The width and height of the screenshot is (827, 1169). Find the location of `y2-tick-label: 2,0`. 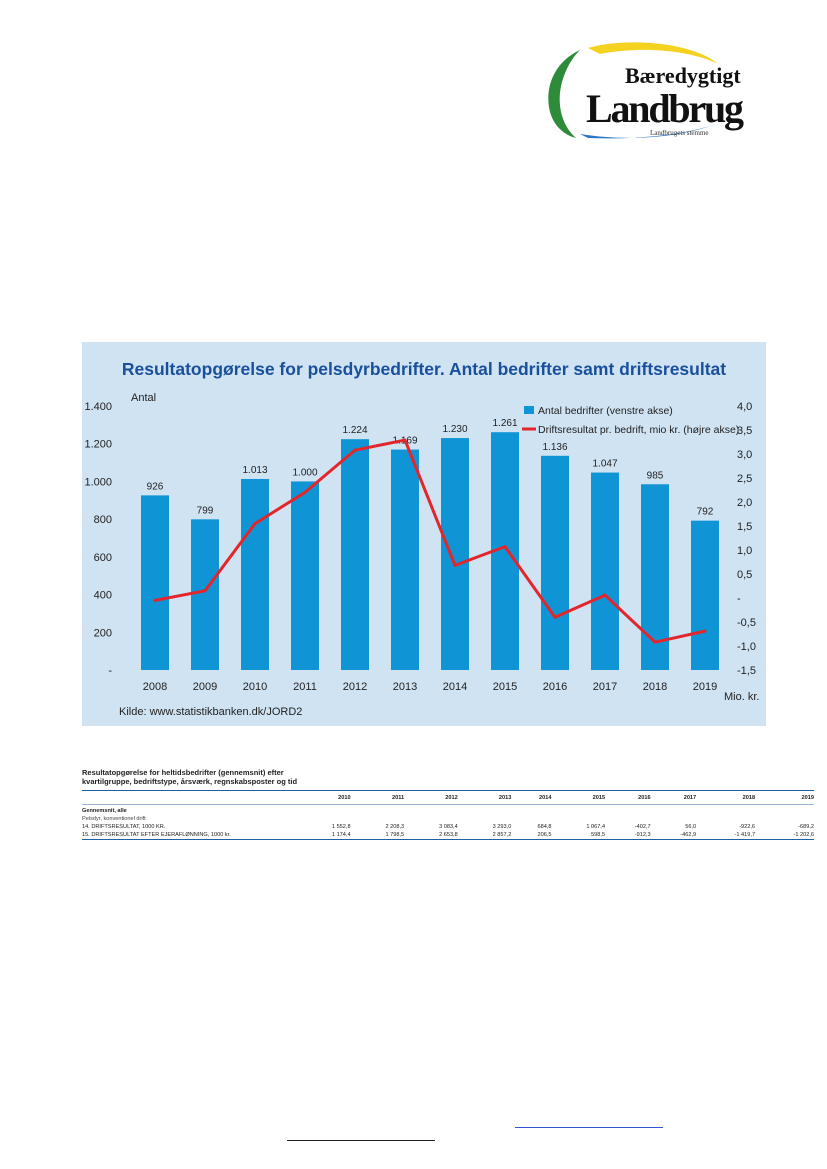

y2-tick-label: 2,0 is located at coordinates (744, 503).